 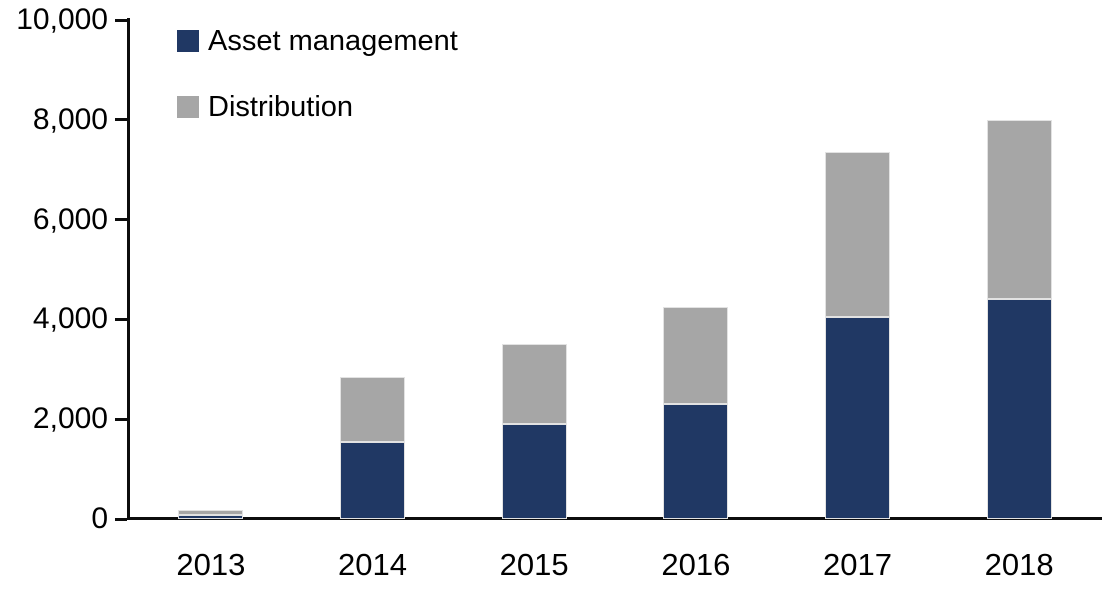 What do you see at coordinates (614, 518) in the screenshot?
I see `x-axis-line` at bounding box center [614, 518].